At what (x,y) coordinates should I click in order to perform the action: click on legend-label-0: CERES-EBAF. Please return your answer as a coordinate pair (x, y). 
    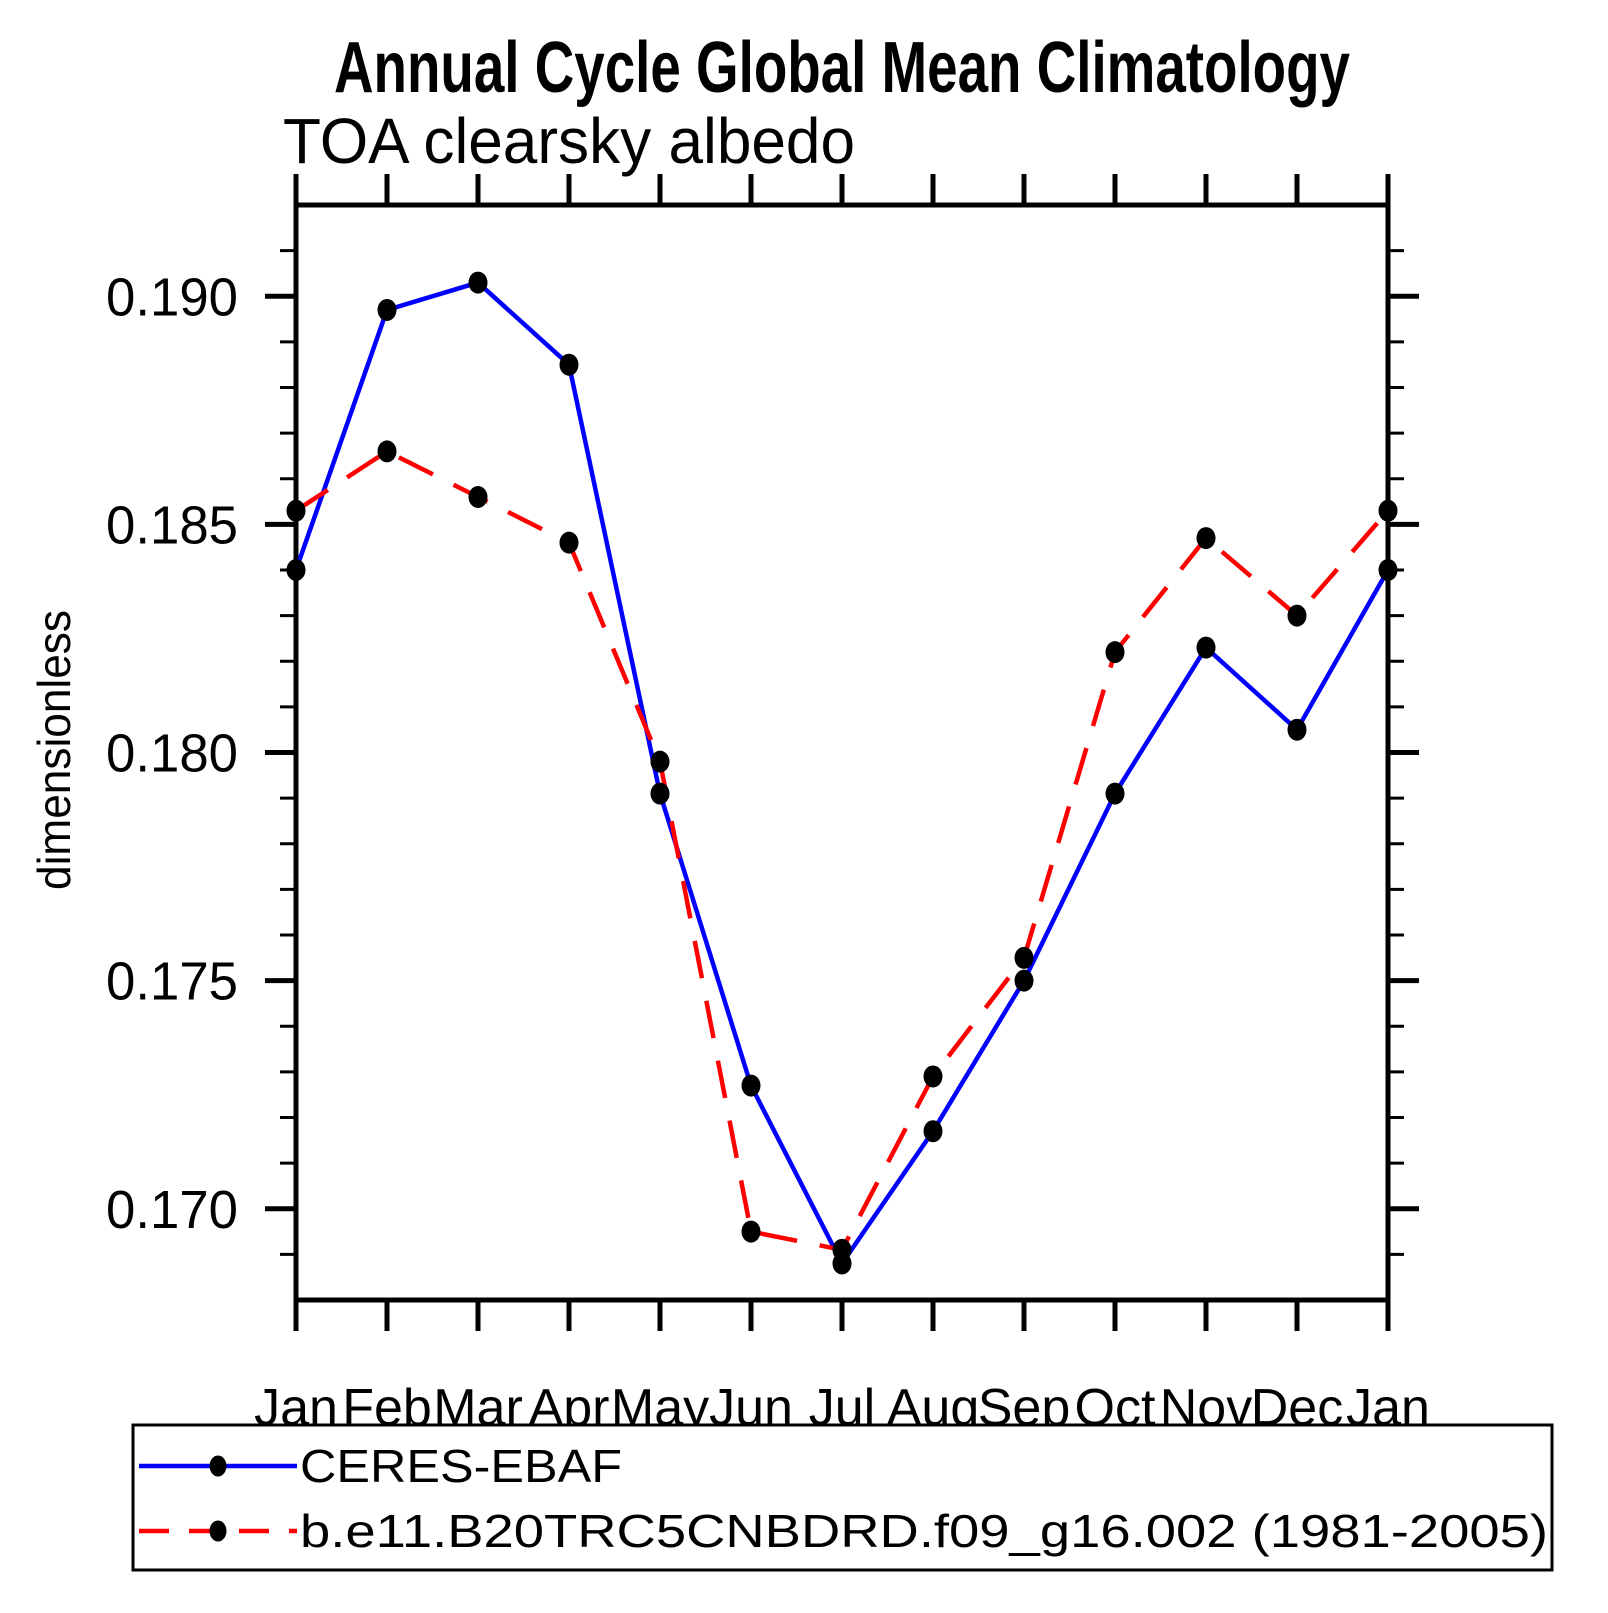
    Looking at the image, I should click on (461, 1466).